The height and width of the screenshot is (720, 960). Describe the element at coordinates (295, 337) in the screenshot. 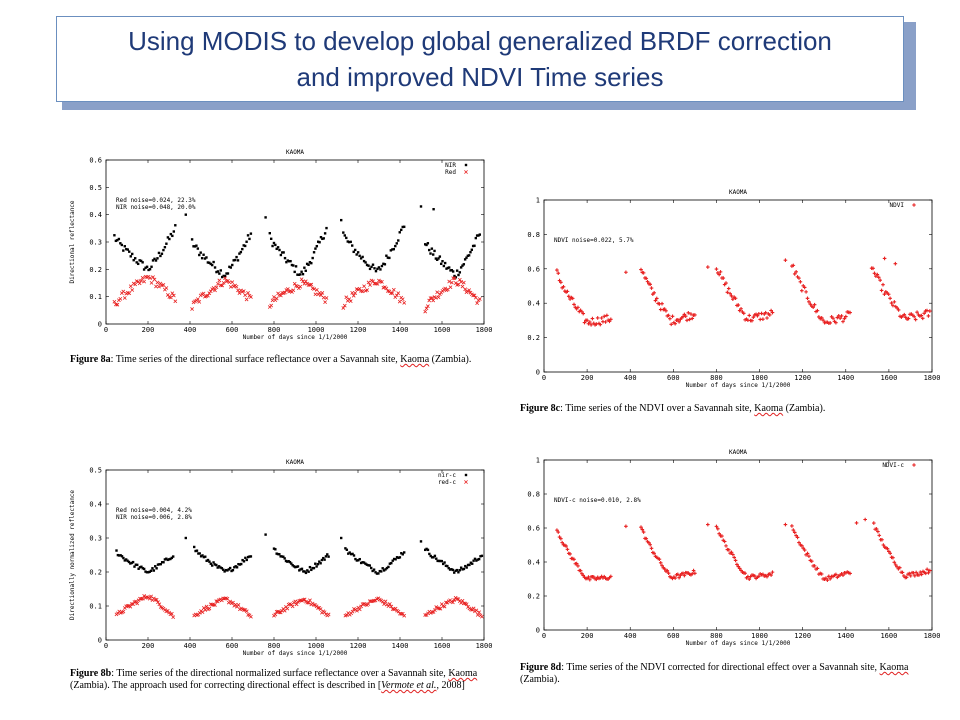

I see `x-axis-label: Number of days since 1/1/2000` at that location.